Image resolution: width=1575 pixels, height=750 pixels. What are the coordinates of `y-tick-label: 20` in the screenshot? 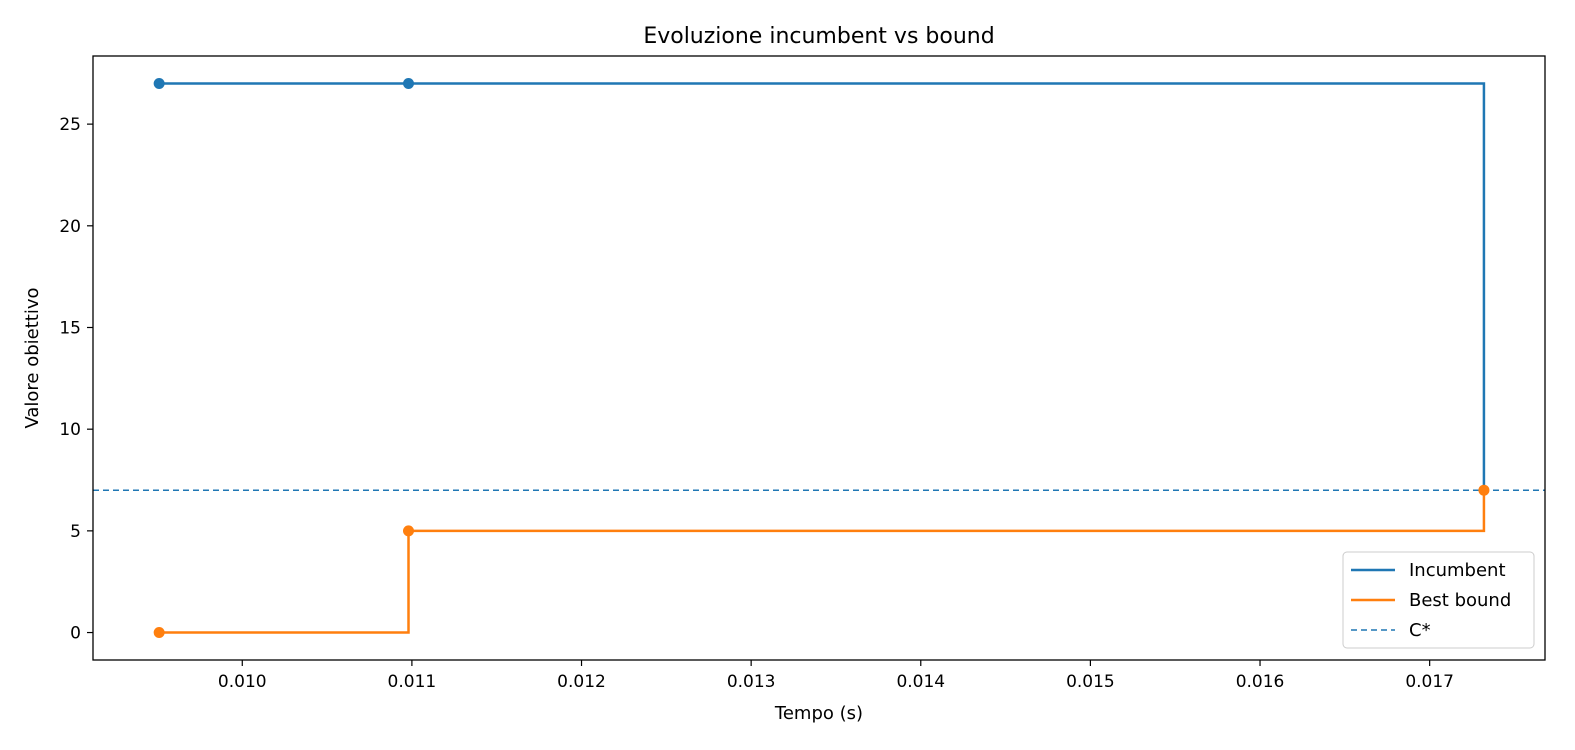 It's located at (70, 227).